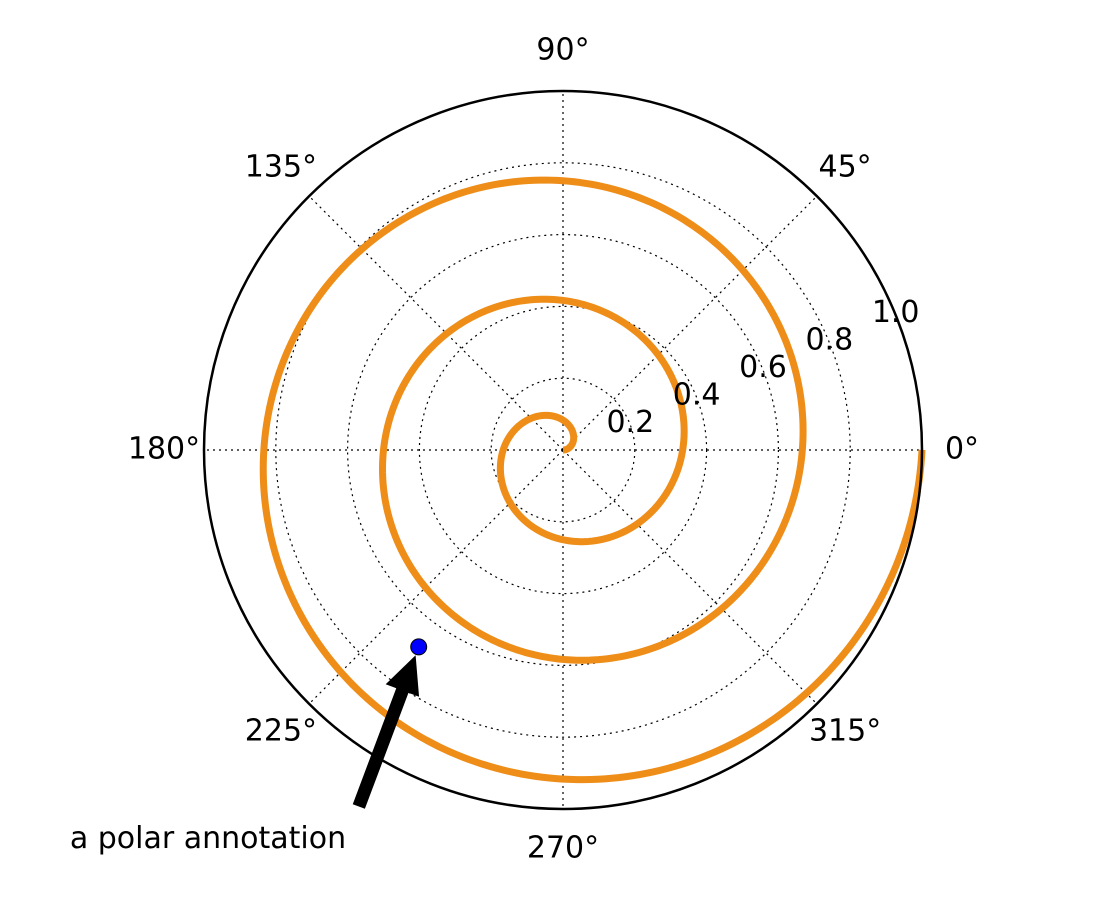  Describe the element at coordinates (563, 848) in the screenshot. I see `theta-tick-label: 270°` at that location.